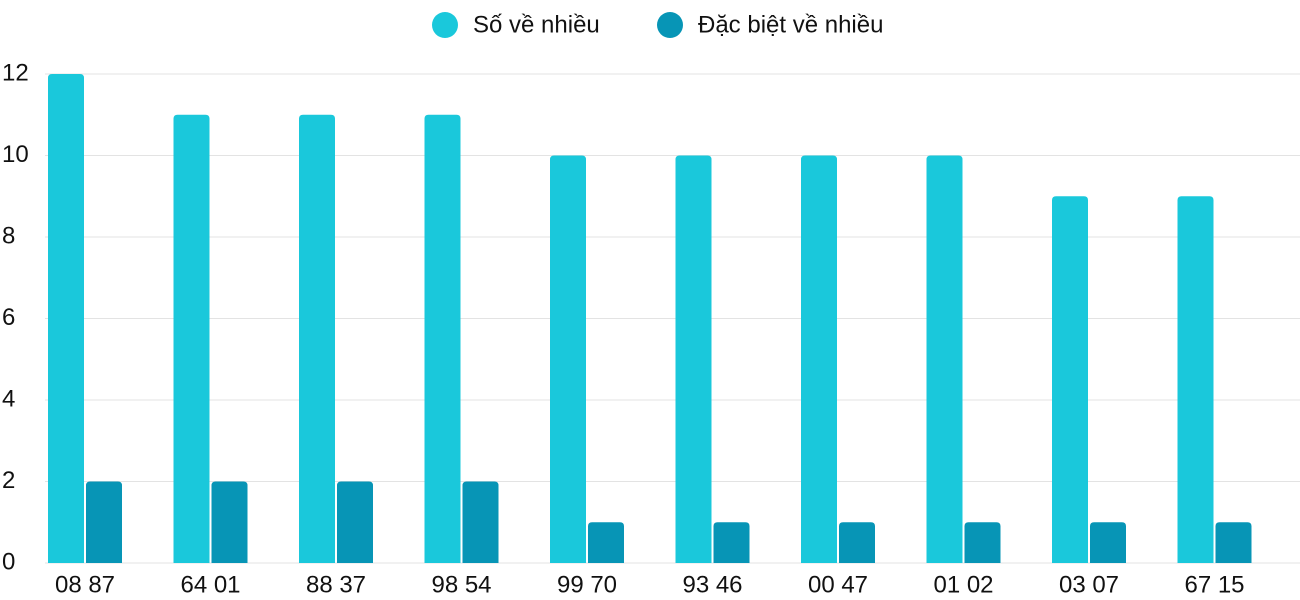 This screenshot has width=1300, height=600. I want to click on x-tick-label: 00 47, so click(838, 584).